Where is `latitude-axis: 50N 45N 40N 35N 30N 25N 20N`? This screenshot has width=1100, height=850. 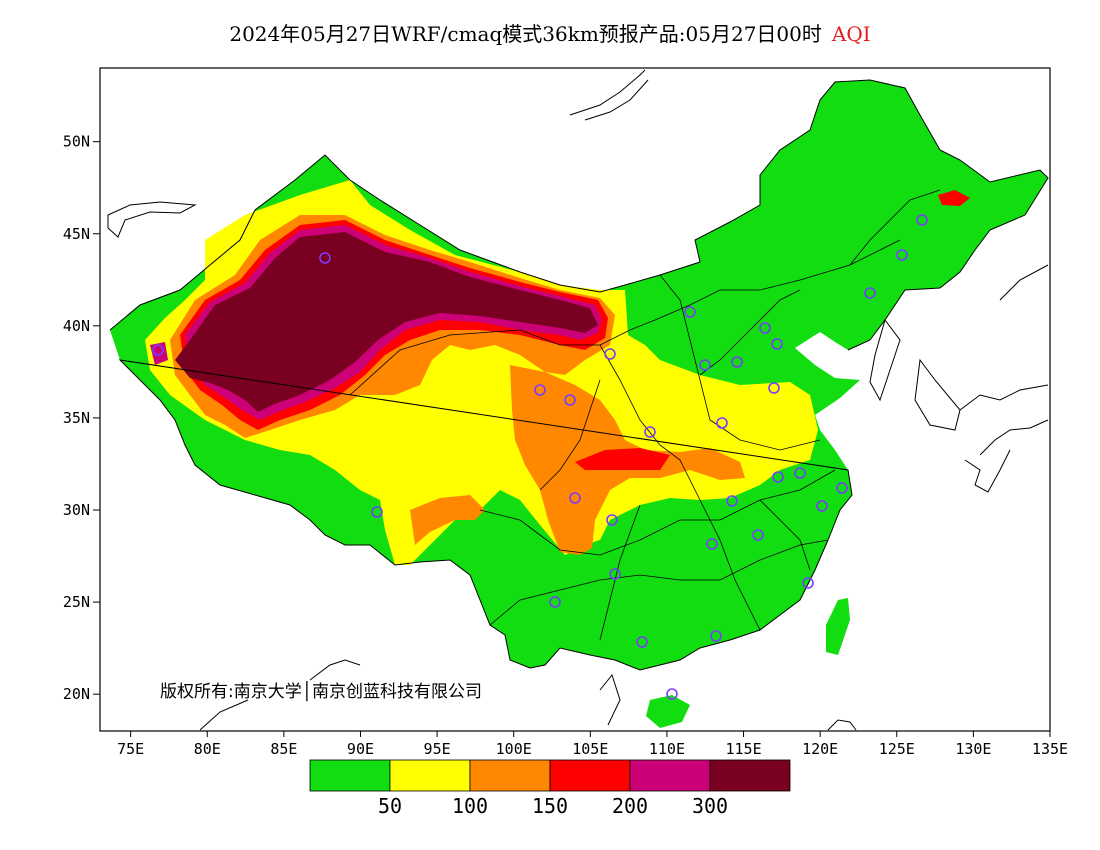
latitude-axis: 50N 45N 40N 35N 30N 25N 20N is located at coordinates (81, 418).